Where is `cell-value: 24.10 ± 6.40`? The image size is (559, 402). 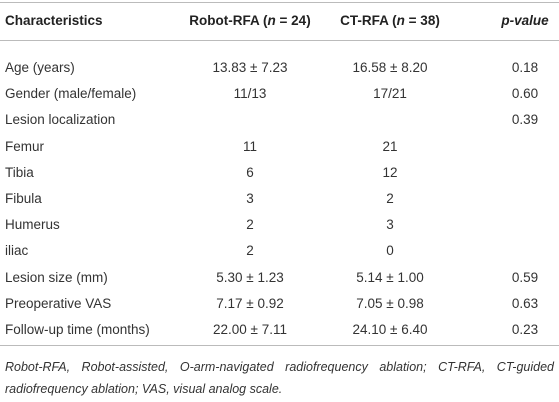
cell-value: 24.10 ± 6.40 is located at coordinates (390, 329).